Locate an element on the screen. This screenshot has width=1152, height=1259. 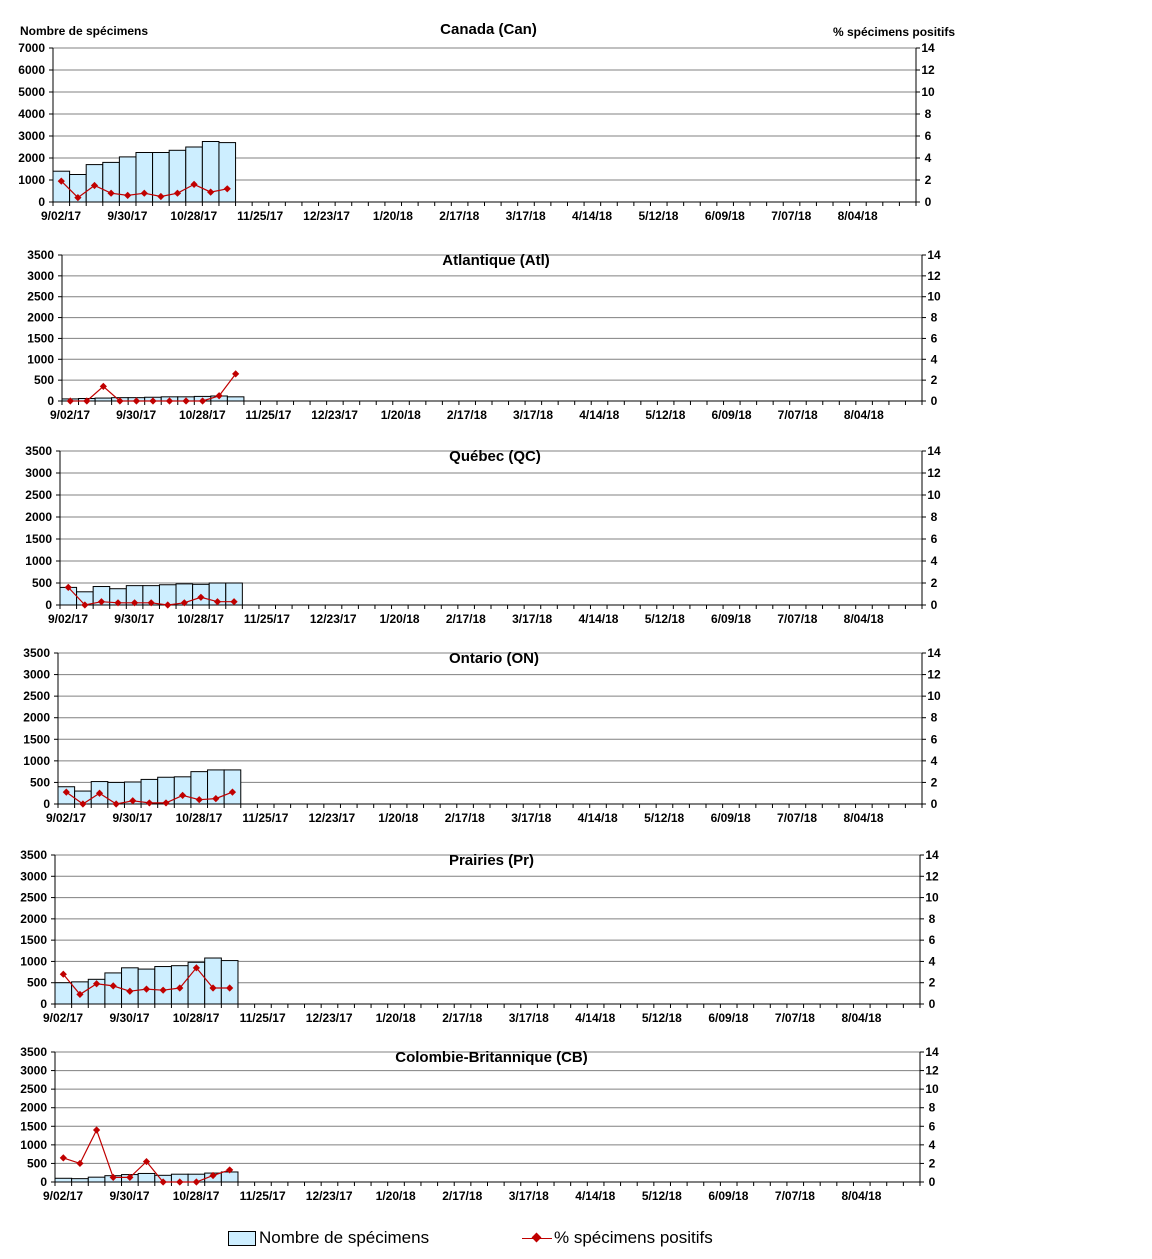
legend-line-swatch is located at coordinates (537, 1238).